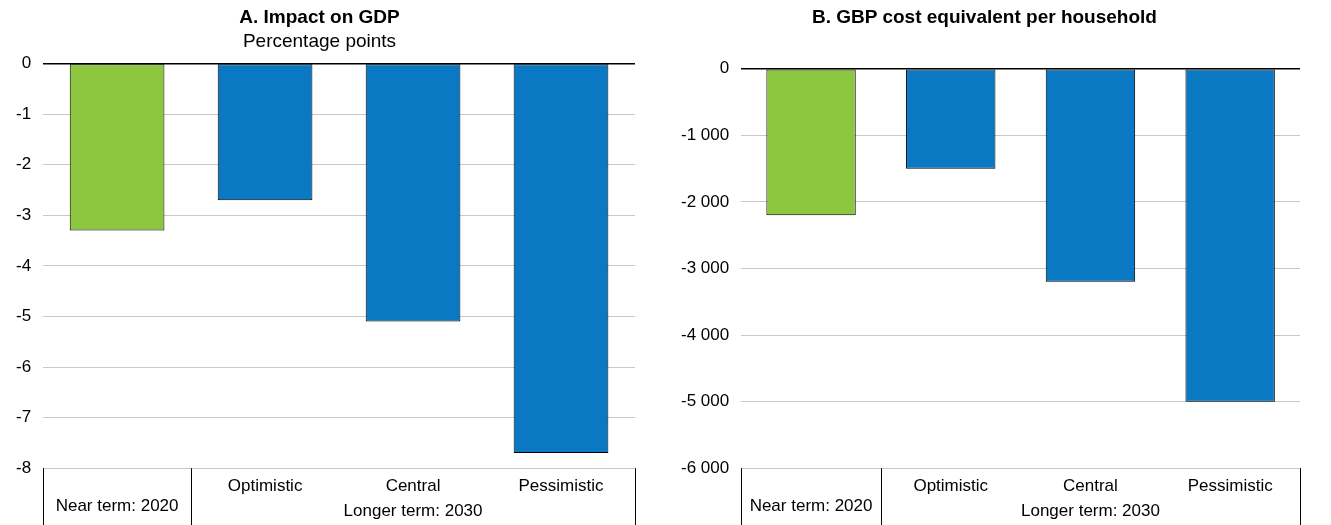 This screenshot has height=525, width=1331. Describe the element at coordinates (23, 467) in the screenshot. I see `y-tick-label: -8` at that location.